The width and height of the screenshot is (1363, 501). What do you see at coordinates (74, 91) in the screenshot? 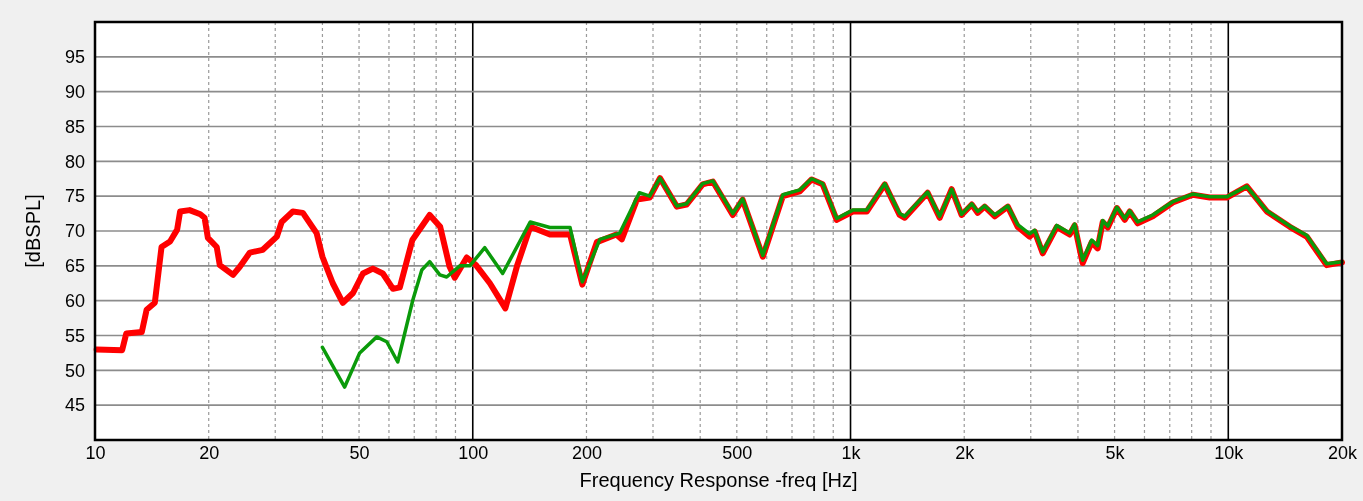
I see `y-tick-label: 90` at bounding box center [74, 91].